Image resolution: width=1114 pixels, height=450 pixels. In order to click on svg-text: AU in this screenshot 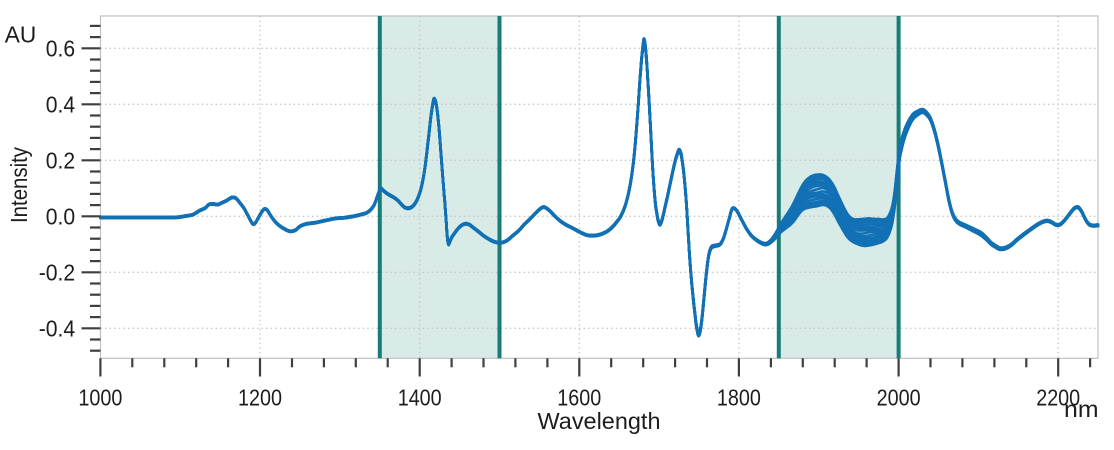, I will do `click(21, 34)`.